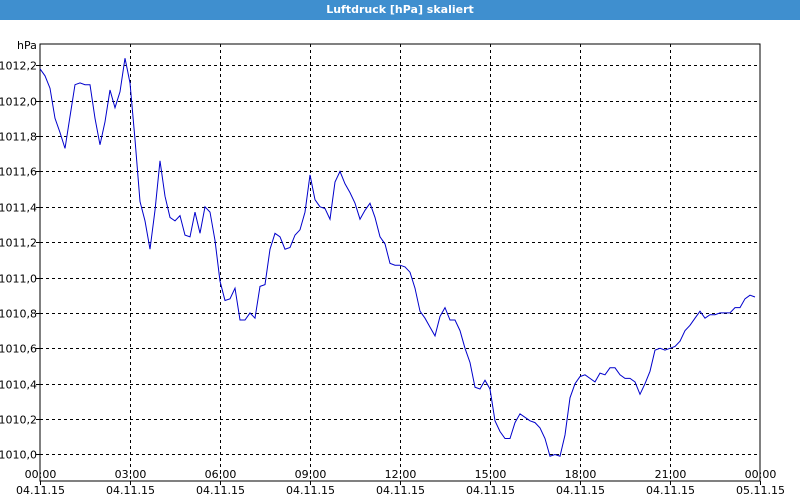 The height and width of the screenshot is (500, 800). I want to click on y-tick-label: 1012,2, so click(18, 66).